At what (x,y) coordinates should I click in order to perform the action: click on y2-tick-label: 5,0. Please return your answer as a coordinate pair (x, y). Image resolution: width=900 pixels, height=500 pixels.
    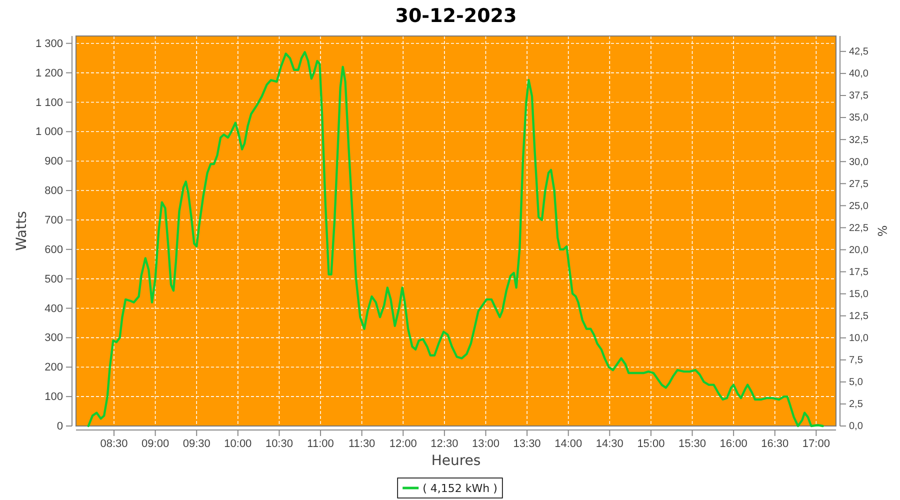
    Looking at the image, I should click on (856, 382).